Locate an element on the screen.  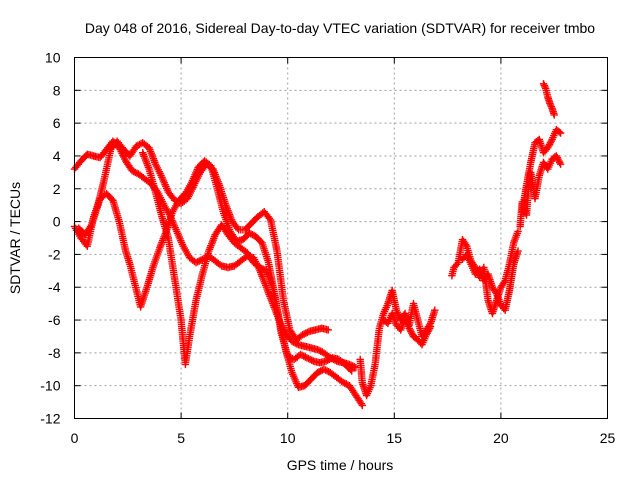
y-tick-label: -10 is located at coordinates (50, 386).